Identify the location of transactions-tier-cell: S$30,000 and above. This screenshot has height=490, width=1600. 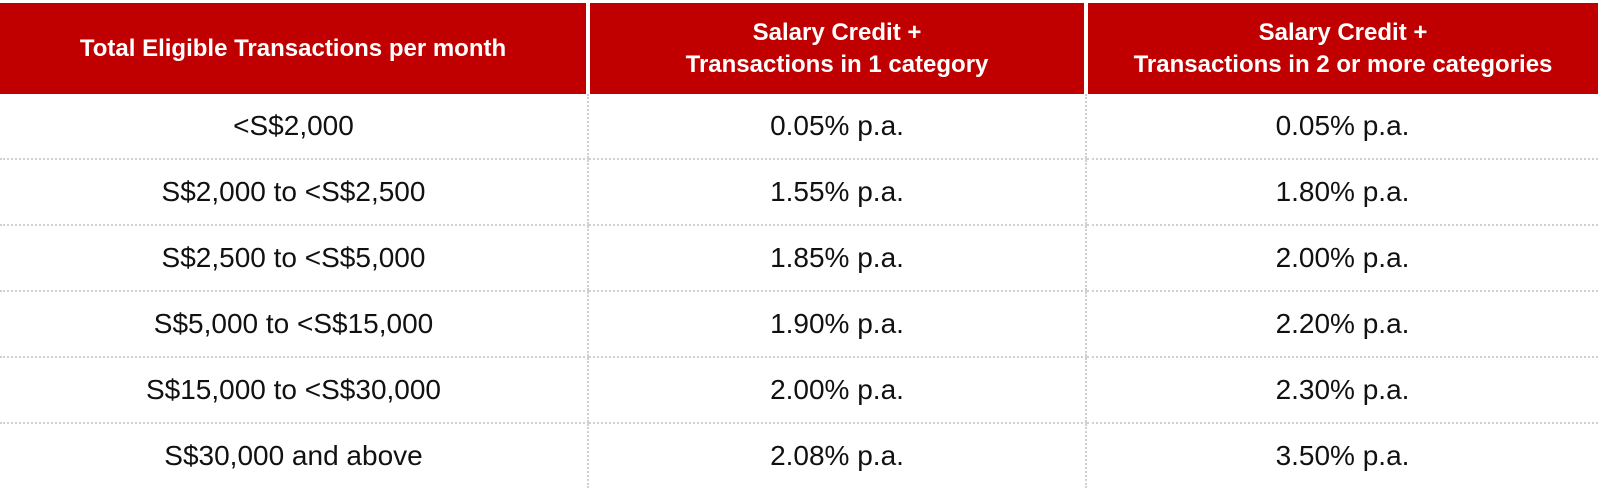
(293, 455).